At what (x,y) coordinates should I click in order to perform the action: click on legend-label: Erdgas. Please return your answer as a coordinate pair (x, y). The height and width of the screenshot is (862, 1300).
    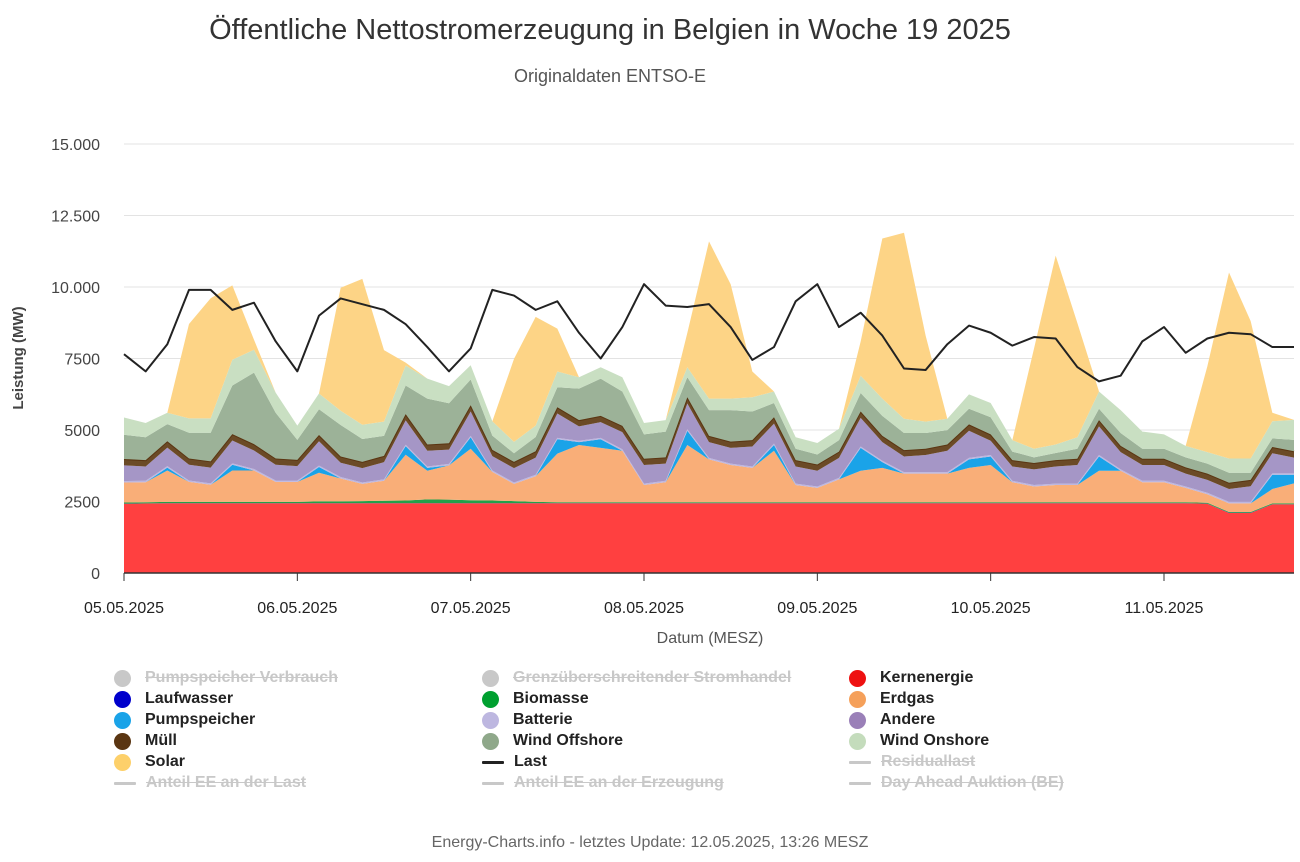
    Looking at the image, I should click on (907, 698).